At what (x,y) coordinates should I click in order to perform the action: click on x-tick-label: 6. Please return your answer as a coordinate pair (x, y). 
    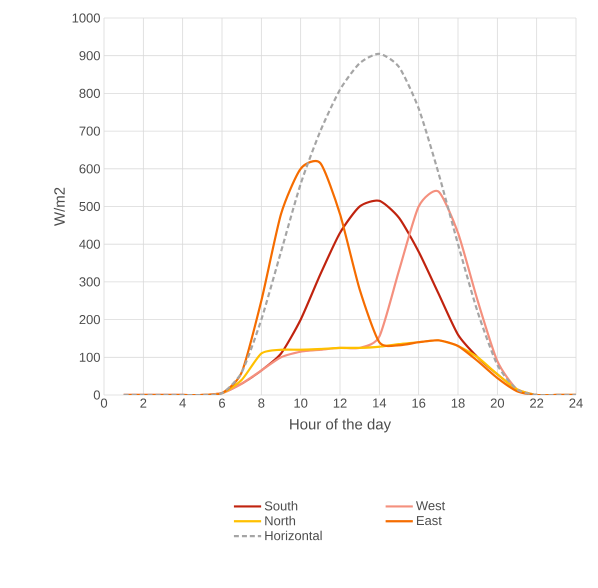
    Looking at the image, I should click on (222, 403).